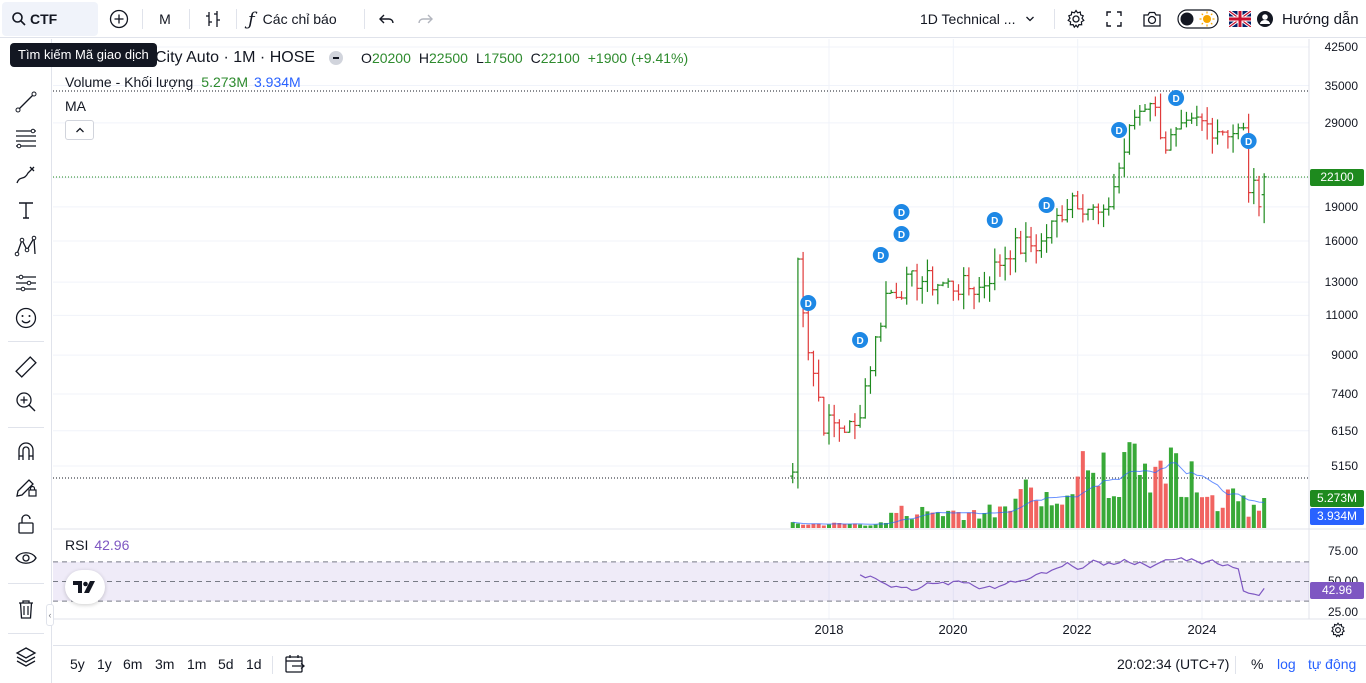 The image size is (1366, 683). What do you see at coordinates (1076, 19) in the screenshot?
I see `settings-button` at bounding box center [1076, 19].